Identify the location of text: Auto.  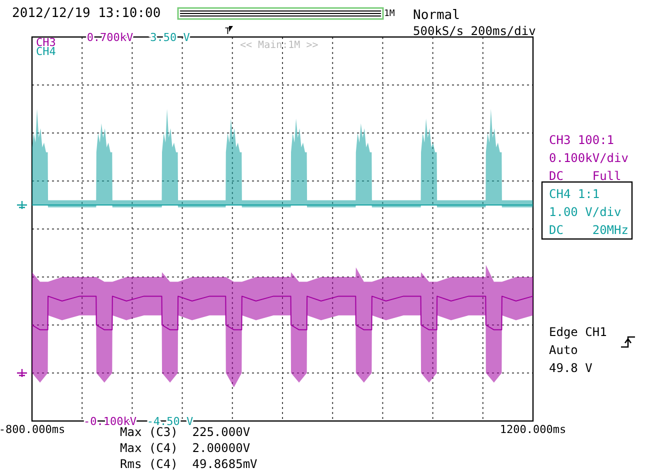
(563, 350).